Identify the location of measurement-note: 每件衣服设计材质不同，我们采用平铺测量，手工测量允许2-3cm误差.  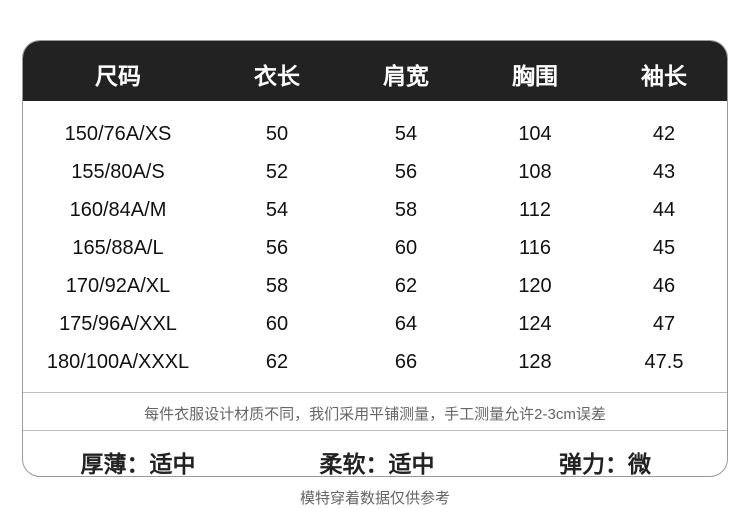
(375, 414).